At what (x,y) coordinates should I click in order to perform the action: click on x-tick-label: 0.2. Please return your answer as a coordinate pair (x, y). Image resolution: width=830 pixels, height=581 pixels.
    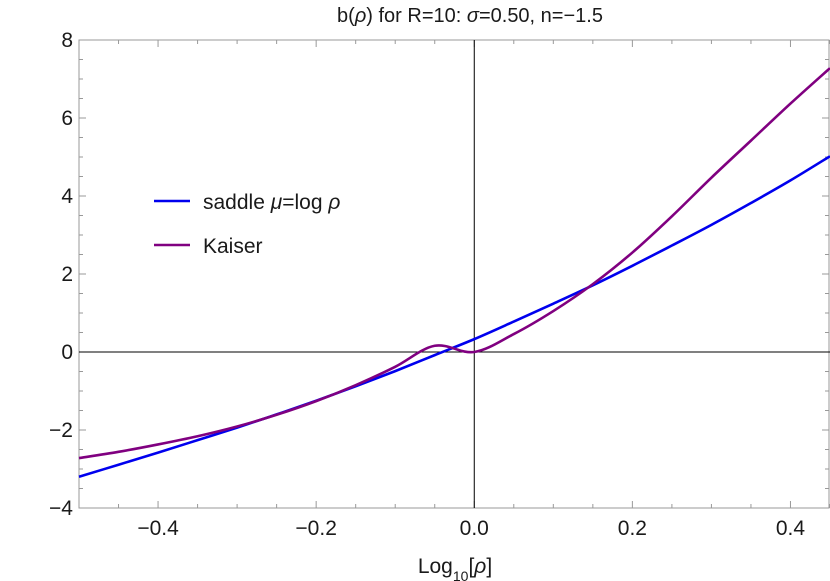
    Looking at the image, I should click on (632, 528).